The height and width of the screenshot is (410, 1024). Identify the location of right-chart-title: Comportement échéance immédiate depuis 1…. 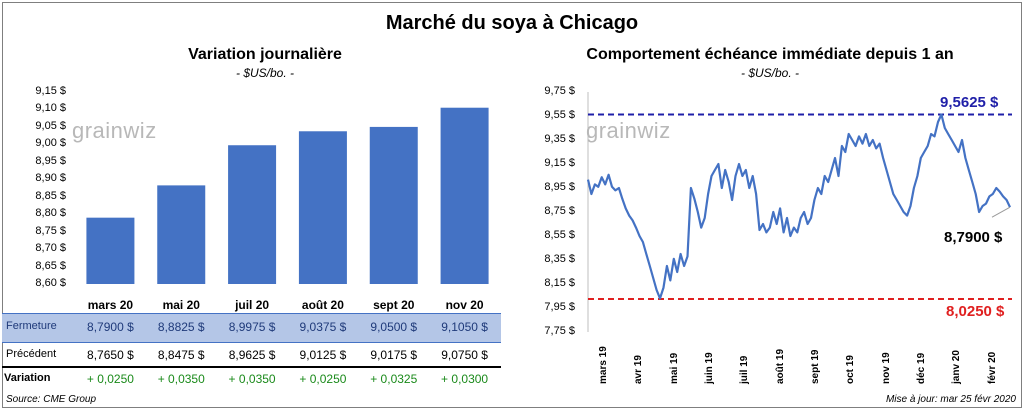
(770, 54).